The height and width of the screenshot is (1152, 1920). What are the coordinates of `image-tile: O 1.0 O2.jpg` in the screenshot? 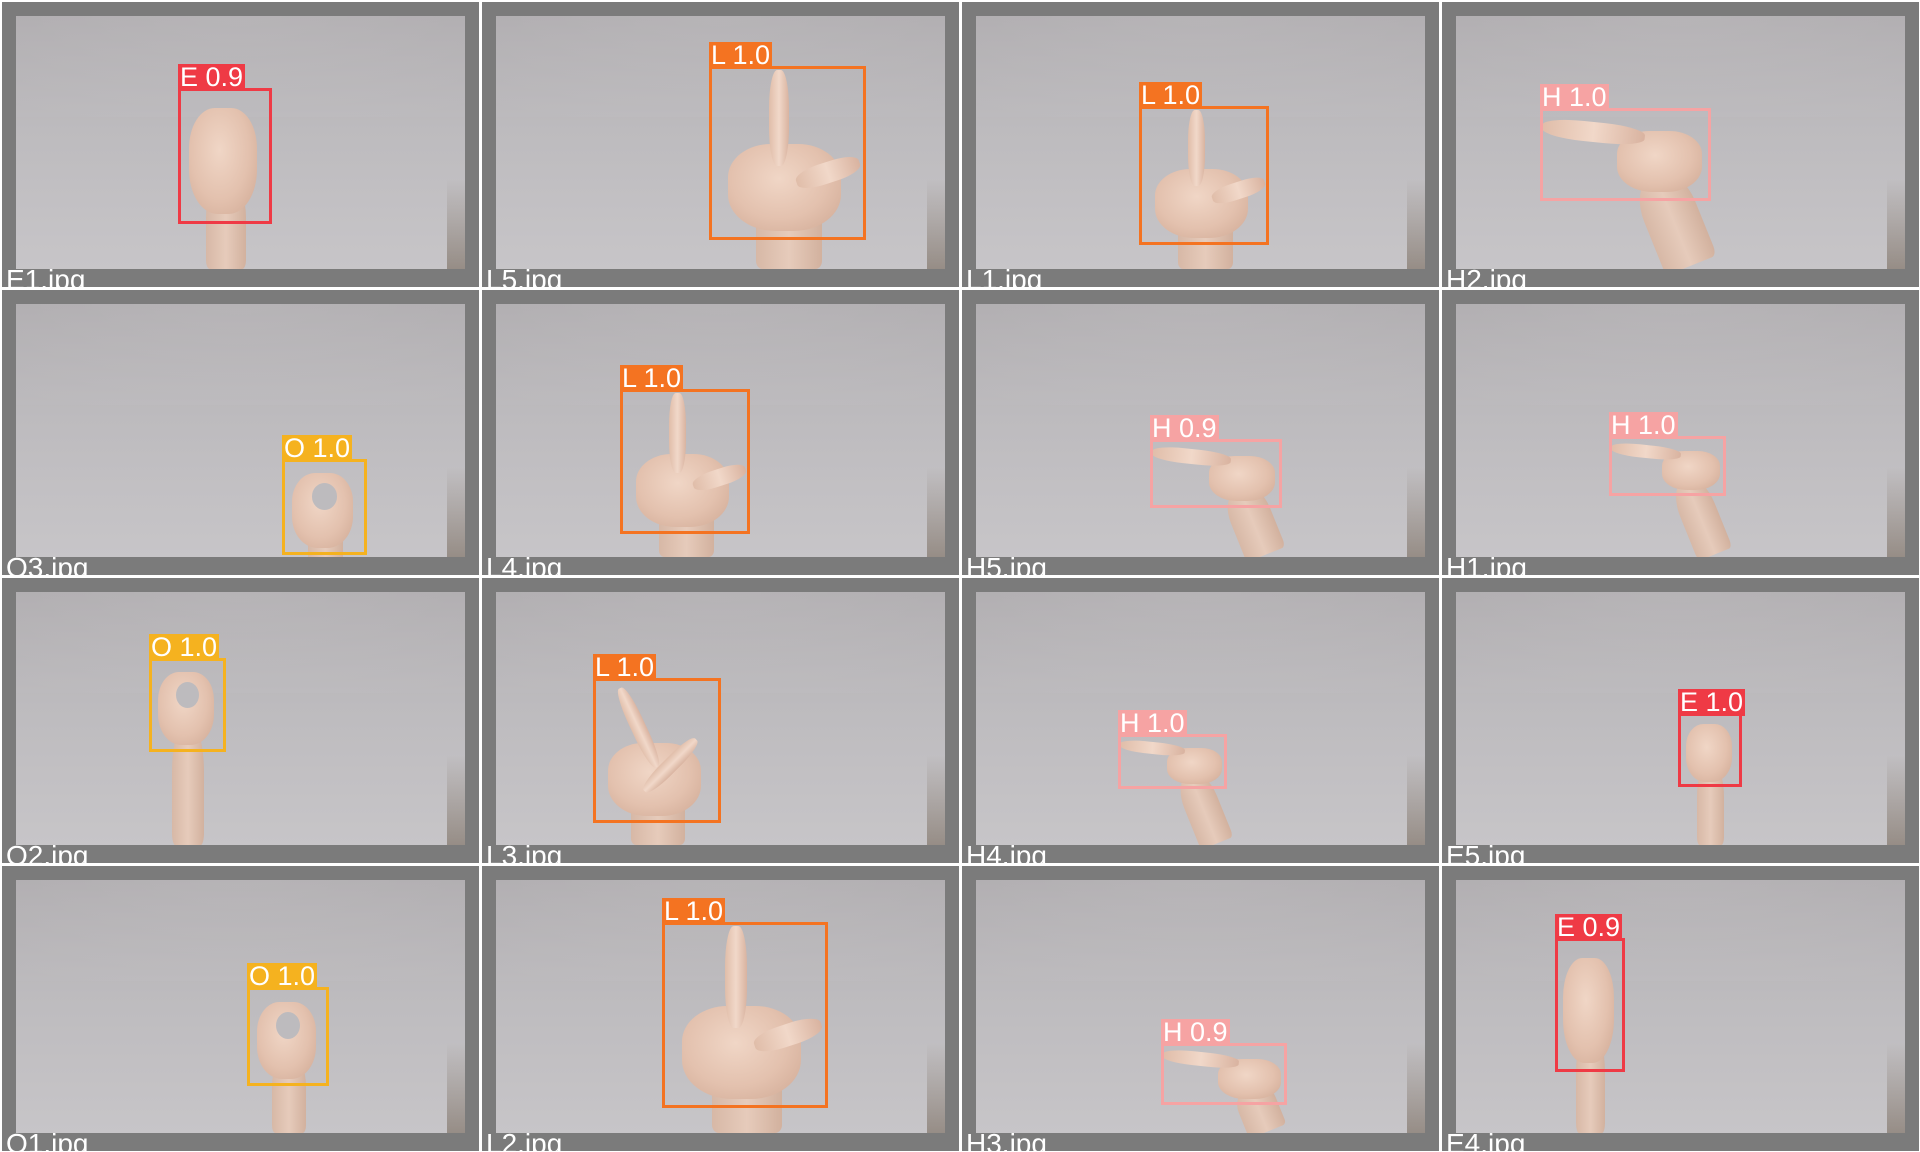 It's located at (240, 720).